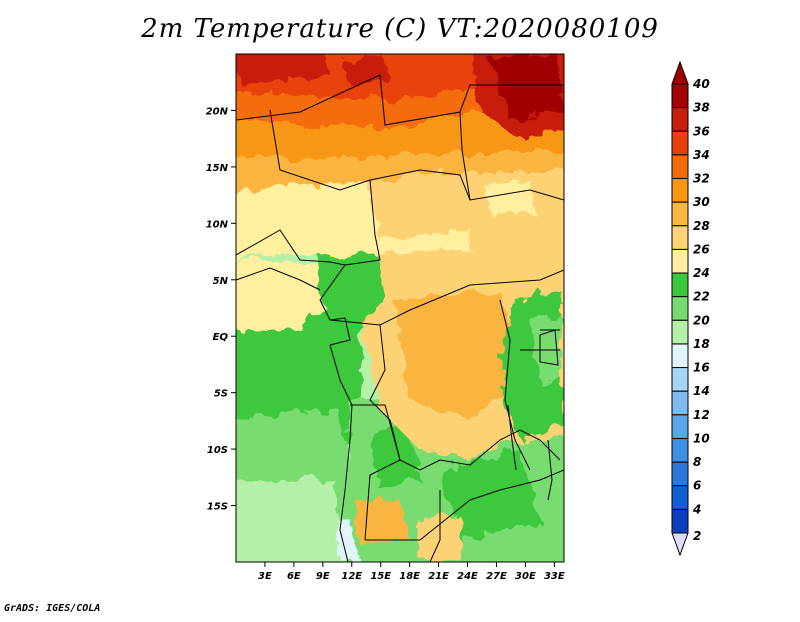 This screenshot has height=622, width=800. Describe the element at coordinates (701, 273) in the screenshot. I see `colorbar-label: 24` at that location.